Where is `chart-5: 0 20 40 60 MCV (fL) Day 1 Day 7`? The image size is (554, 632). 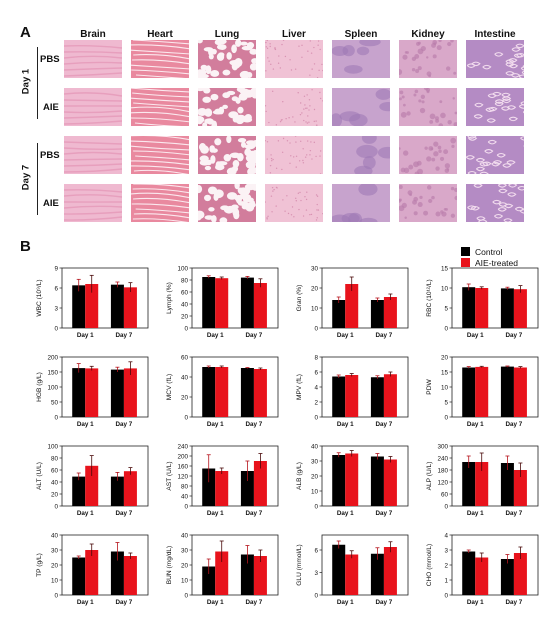 chart-5: 0 20 40 60 MCV (fL) Day 1 Day 7 is located at coordinates (222, 391).